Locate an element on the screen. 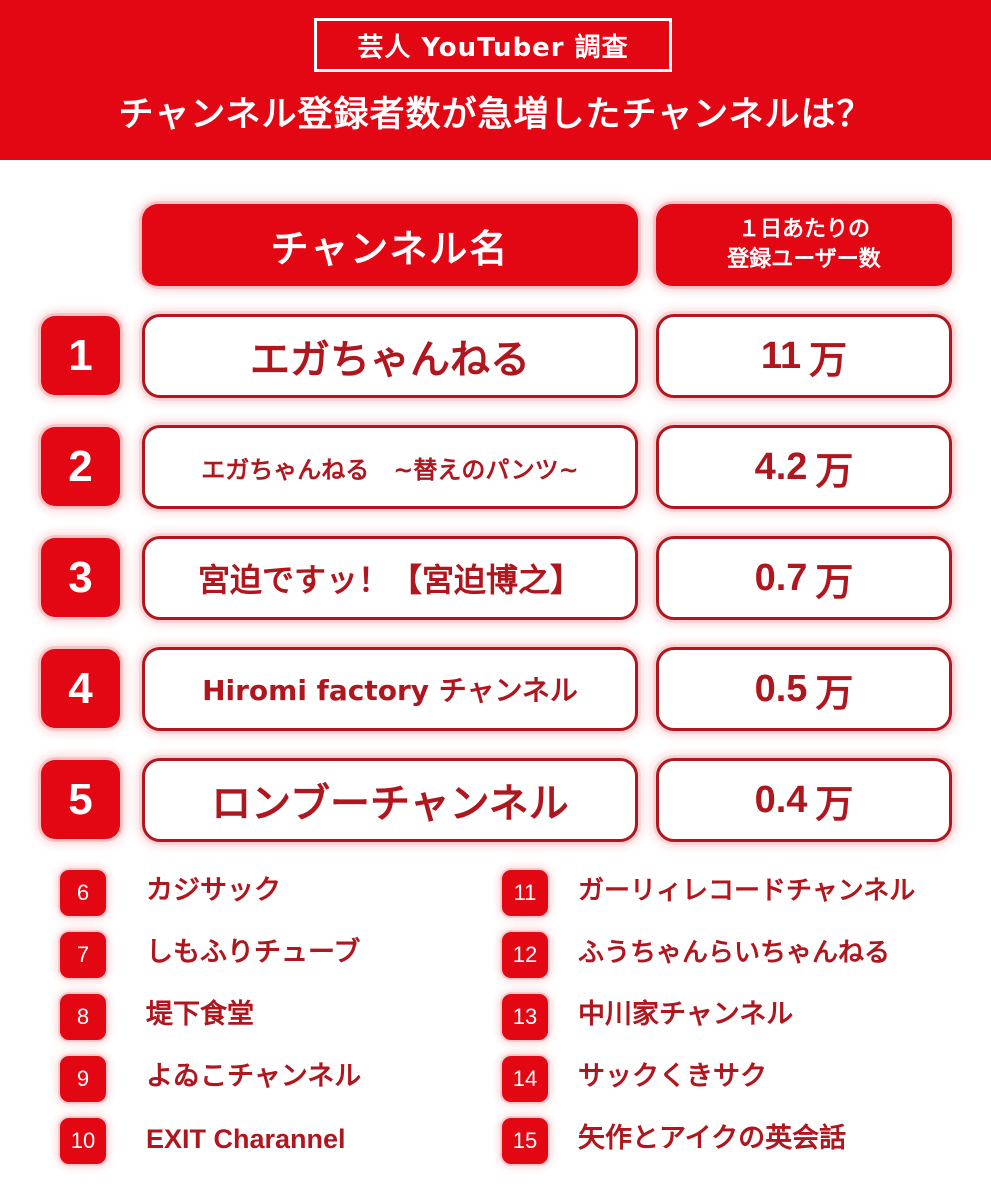  rank-badge: 2 is located at coordinates (80, 466).